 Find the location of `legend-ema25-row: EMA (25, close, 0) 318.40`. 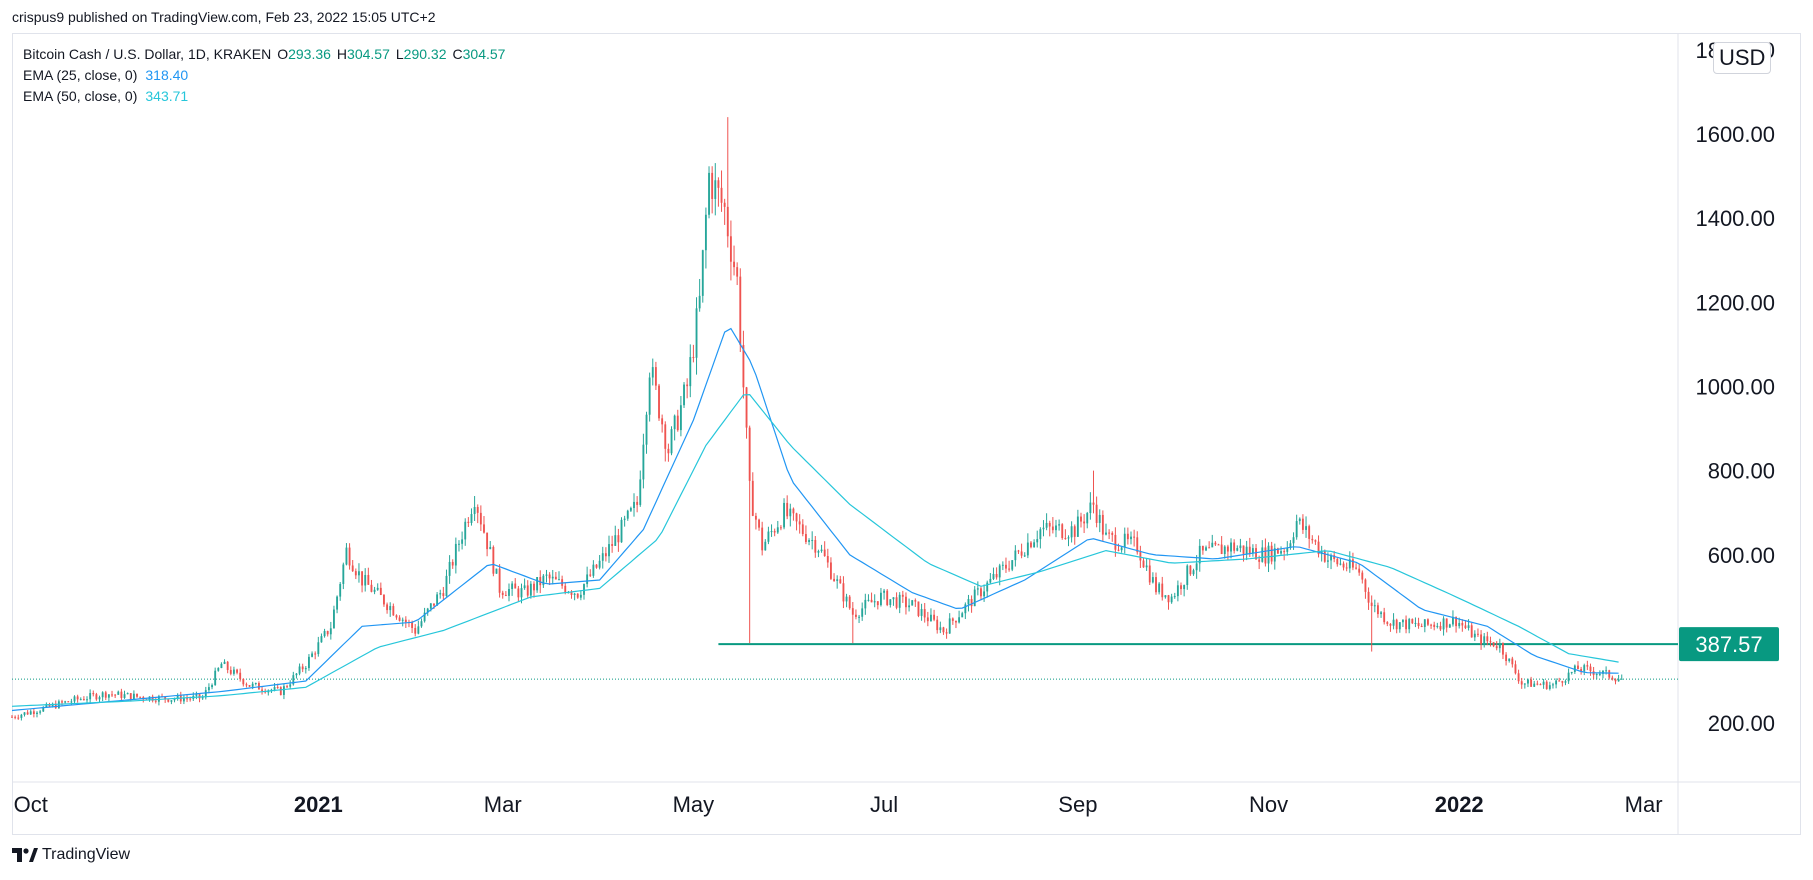

legend-ema25-row: EMA (25, close, 0) 318.40 is located at coordinates (264, 75).